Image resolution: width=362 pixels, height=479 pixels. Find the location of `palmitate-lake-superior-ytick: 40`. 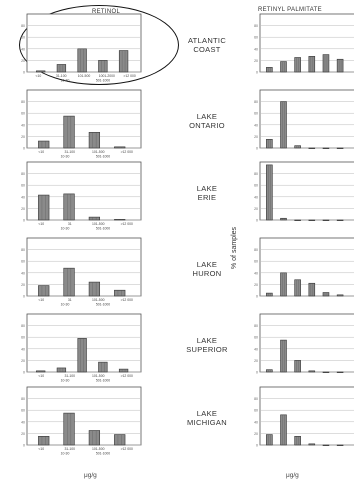

palmitate-lake-superior-ytick: 40 is located at coordinates (256, 349).